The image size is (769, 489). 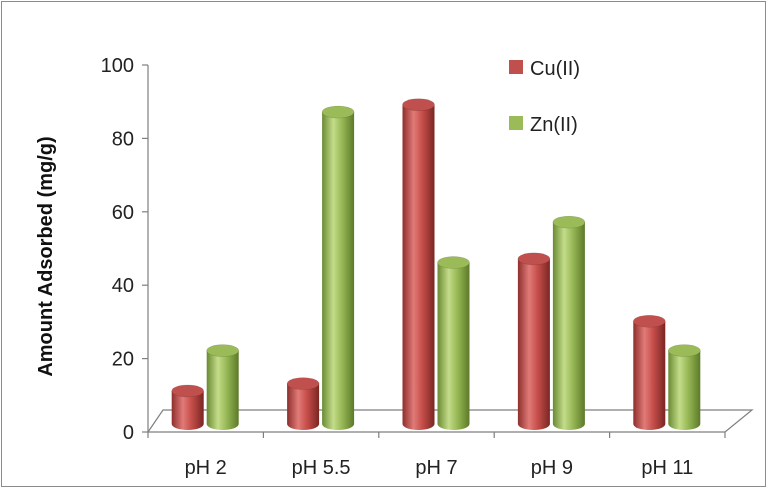 I want to click on y-tick-label: 20, so click(x=123, y=360).